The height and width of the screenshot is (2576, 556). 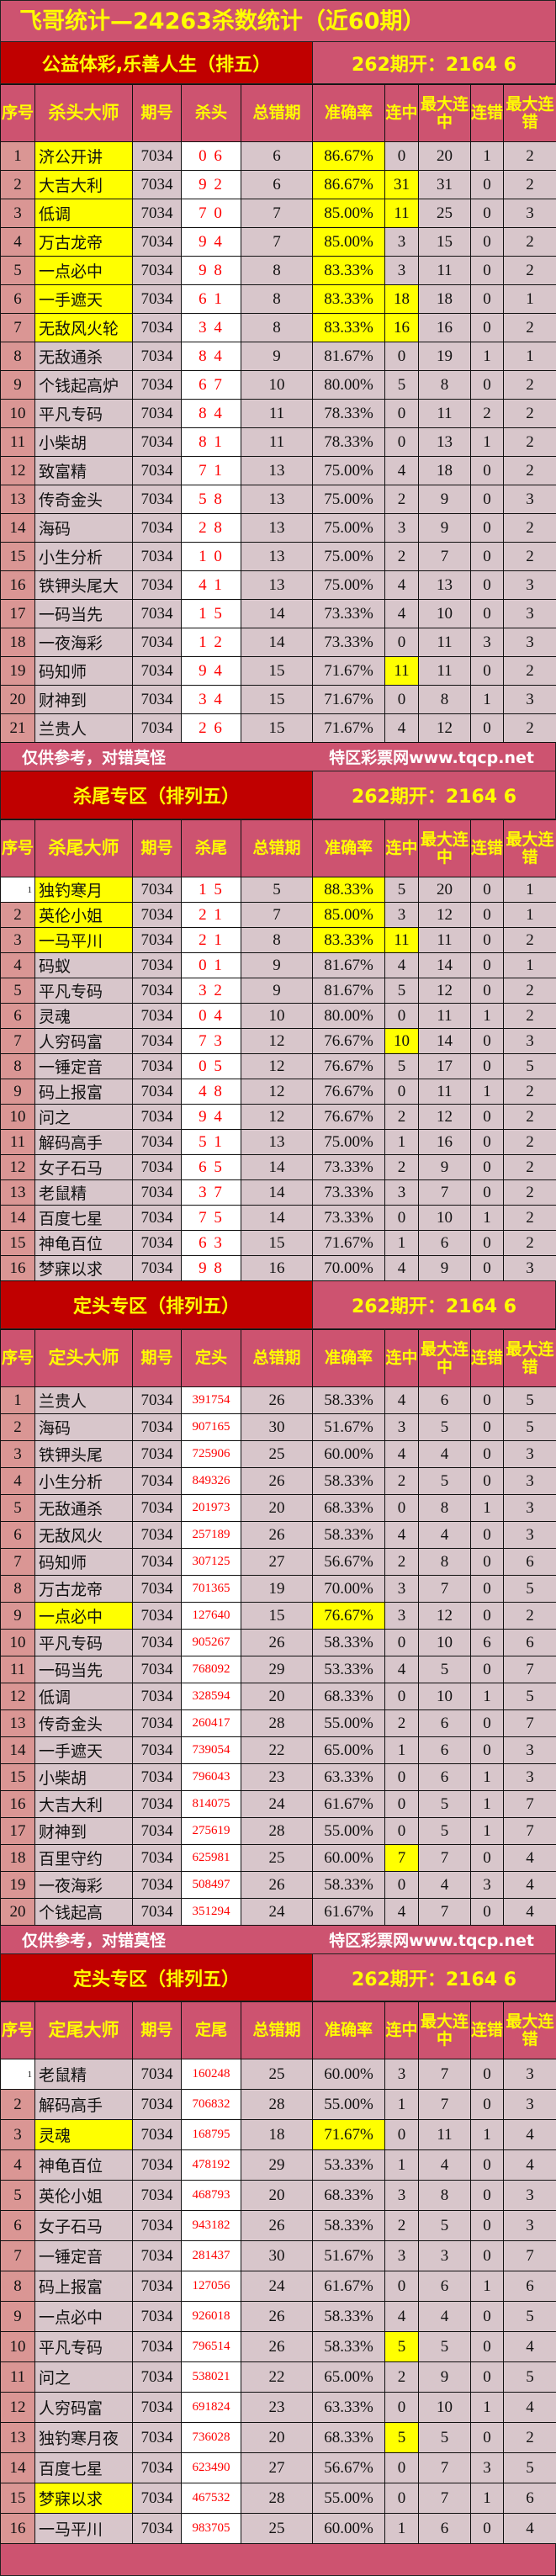 I want to click on cell-accuracy: 68.33%, so click(x=349, y=1696).